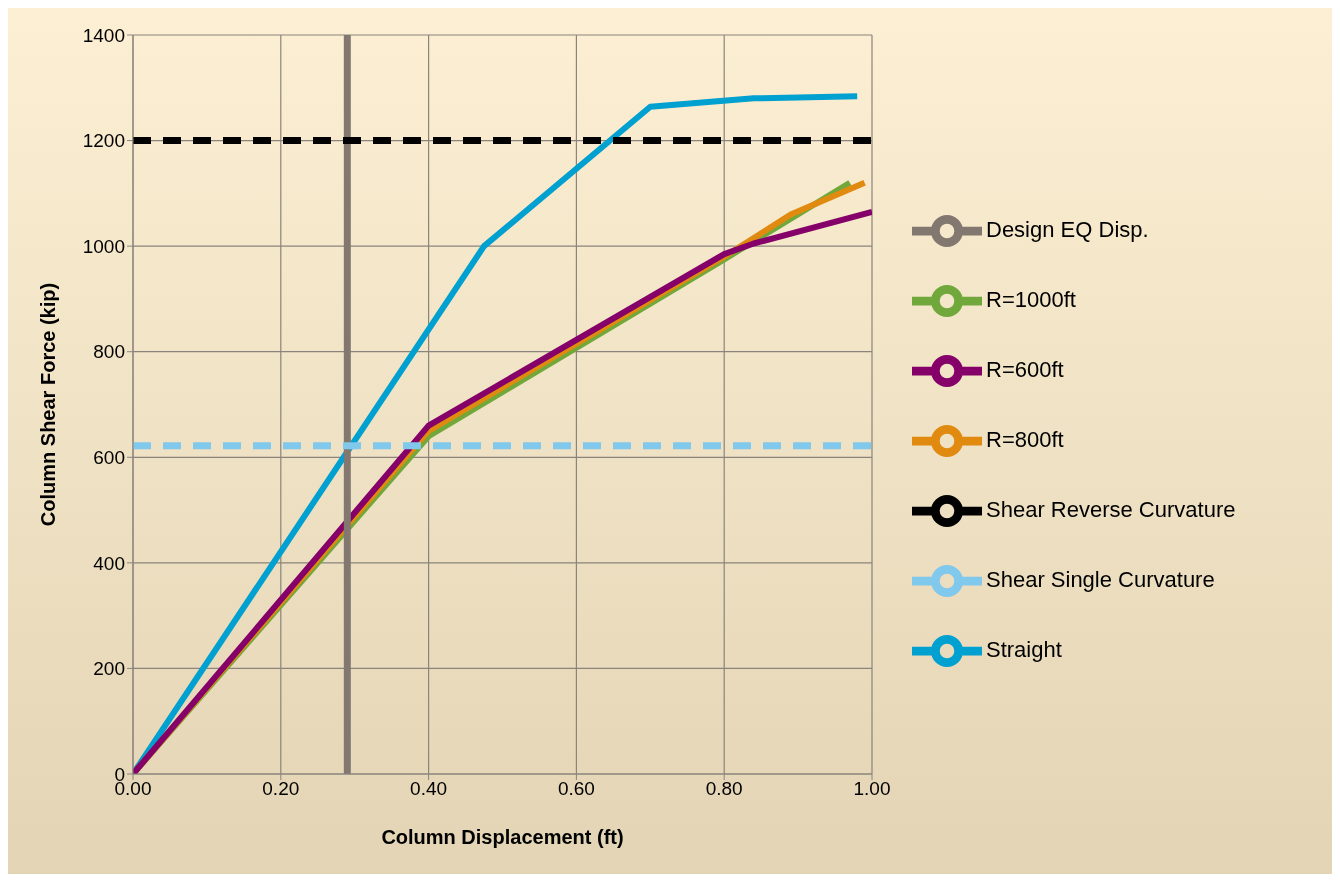 This screenshot has width=1340, height=882. I want to click on legend-label: R=1000ft, so click(1031, 299).